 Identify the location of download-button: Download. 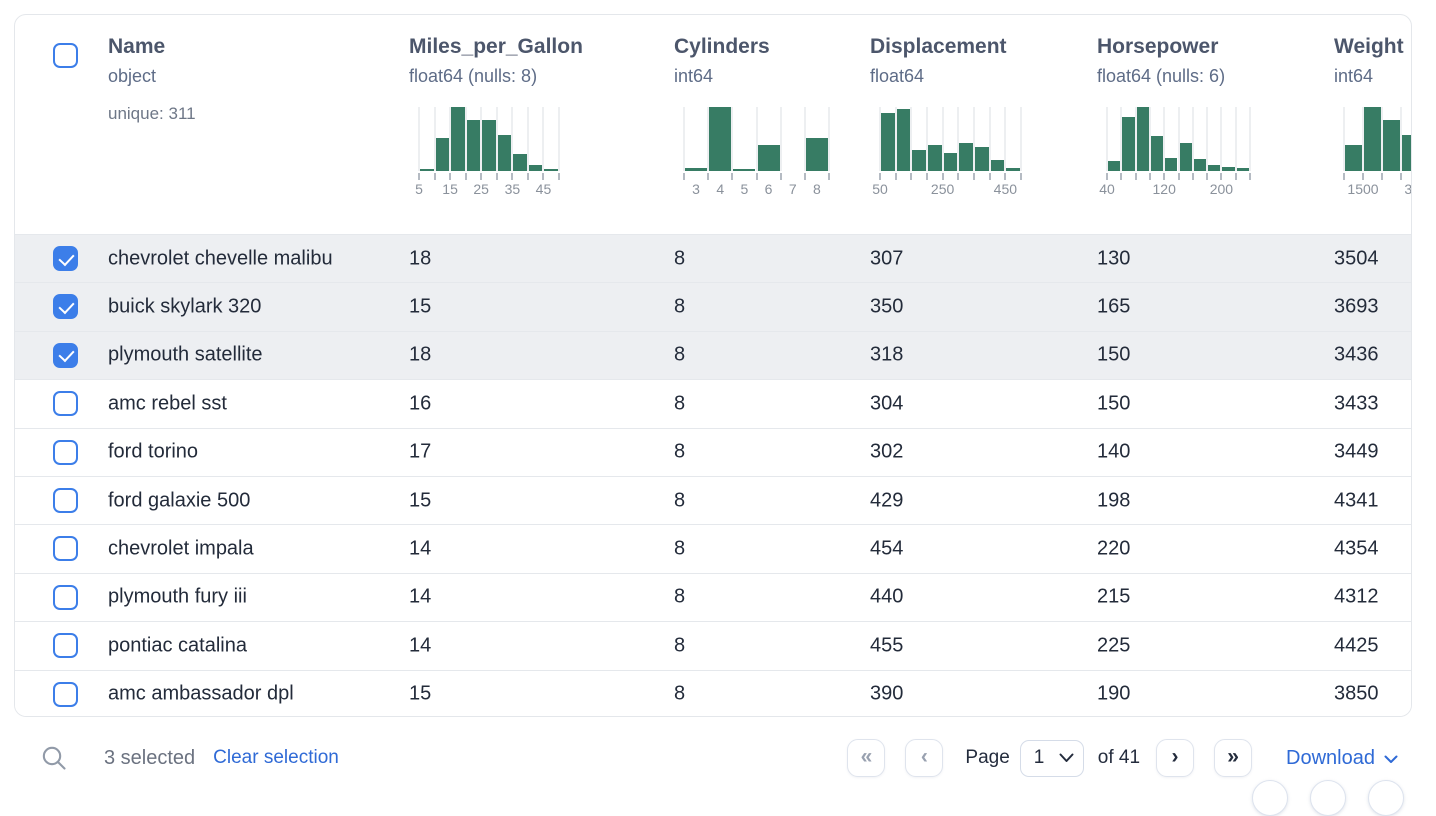
(1342, 758).